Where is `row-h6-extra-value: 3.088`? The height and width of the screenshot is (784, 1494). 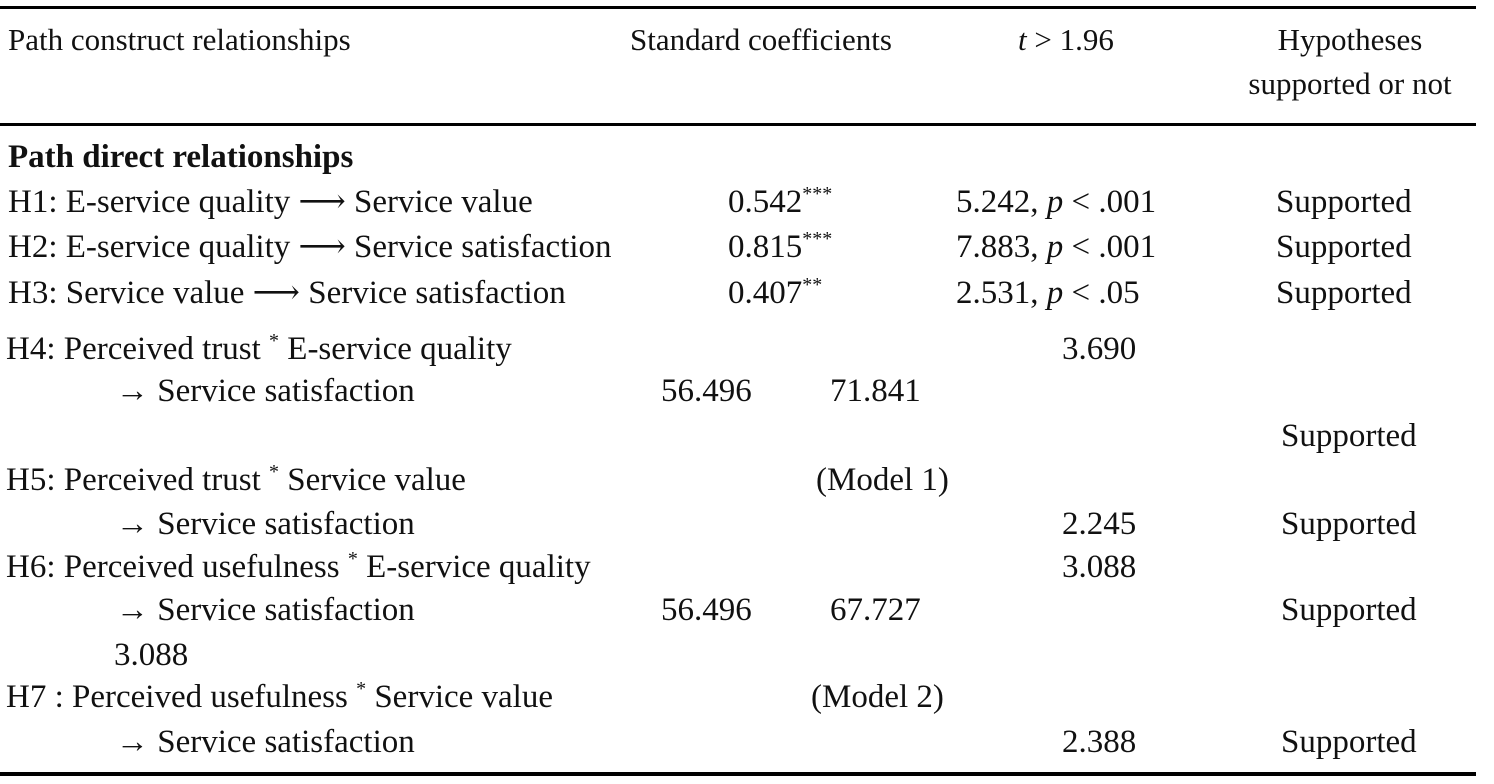
row-h6-extra-value: 3.088 is located at coordinates (151, 655).